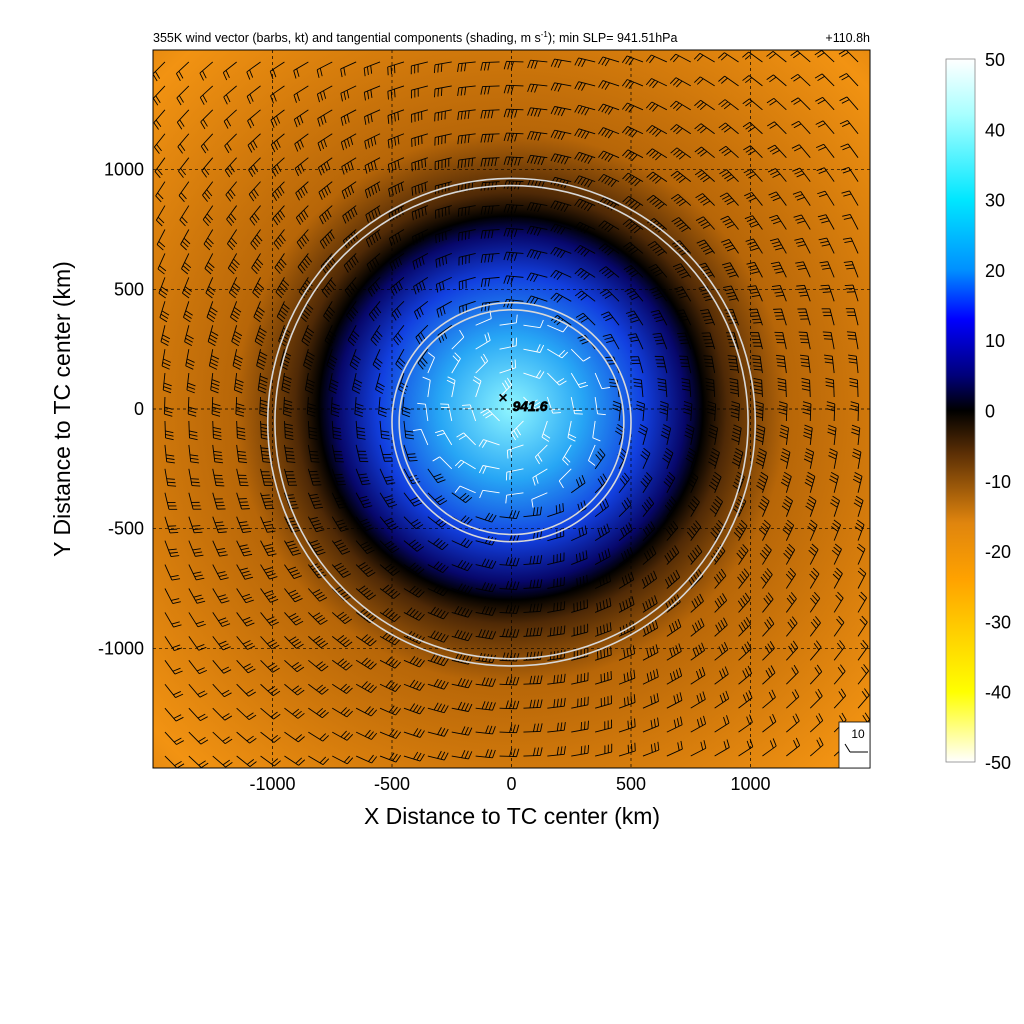 This screenshot has width=1024, height=1024. I want to click on y-tick-label: 0, so click(139, 409).